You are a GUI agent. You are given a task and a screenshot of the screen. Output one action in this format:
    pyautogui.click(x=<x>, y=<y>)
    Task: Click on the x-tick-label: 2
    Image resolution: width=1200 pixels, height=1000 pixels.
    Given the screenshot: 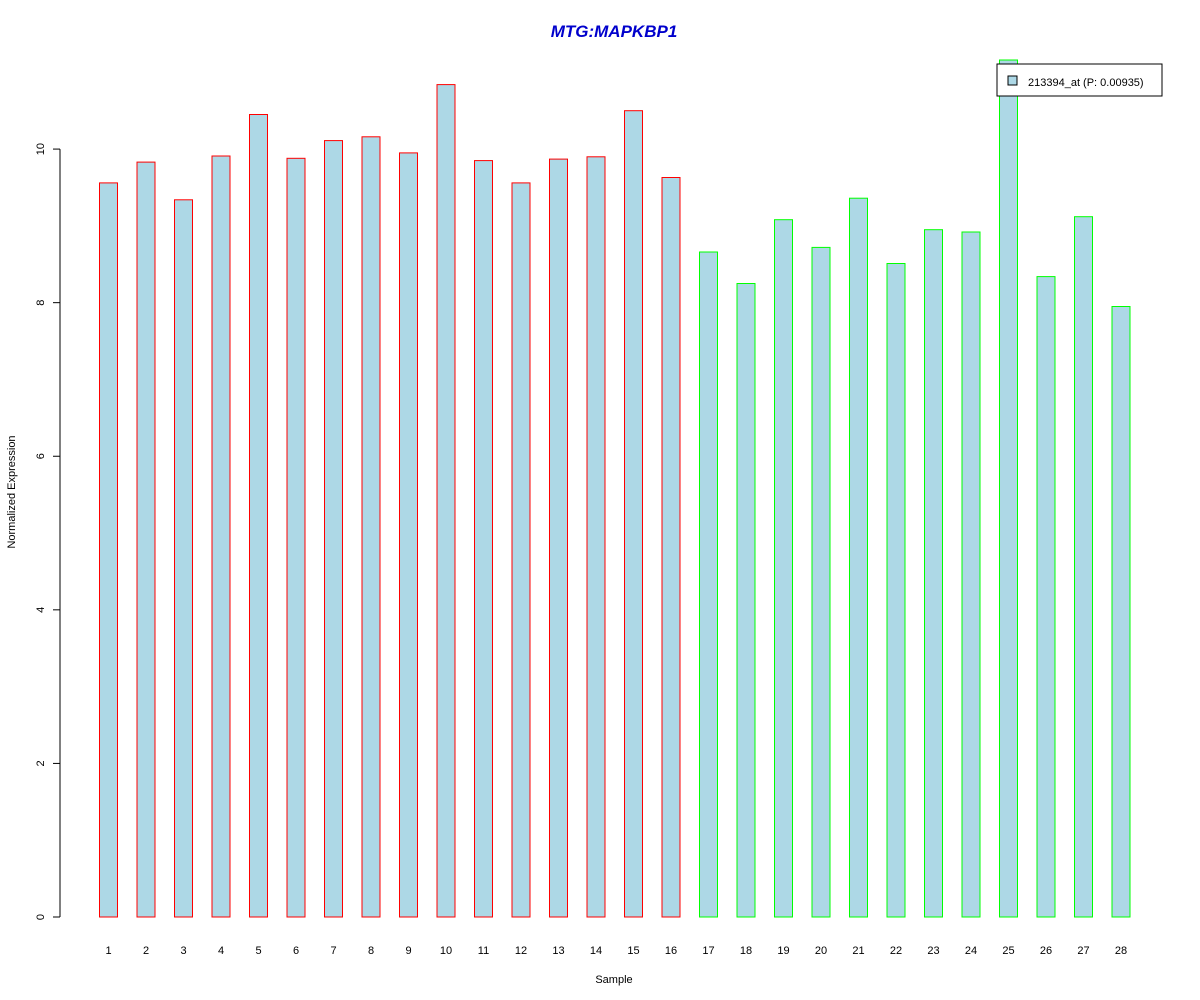 What is the action you would take?
    pyautogui.click(x=146, y=951)
    